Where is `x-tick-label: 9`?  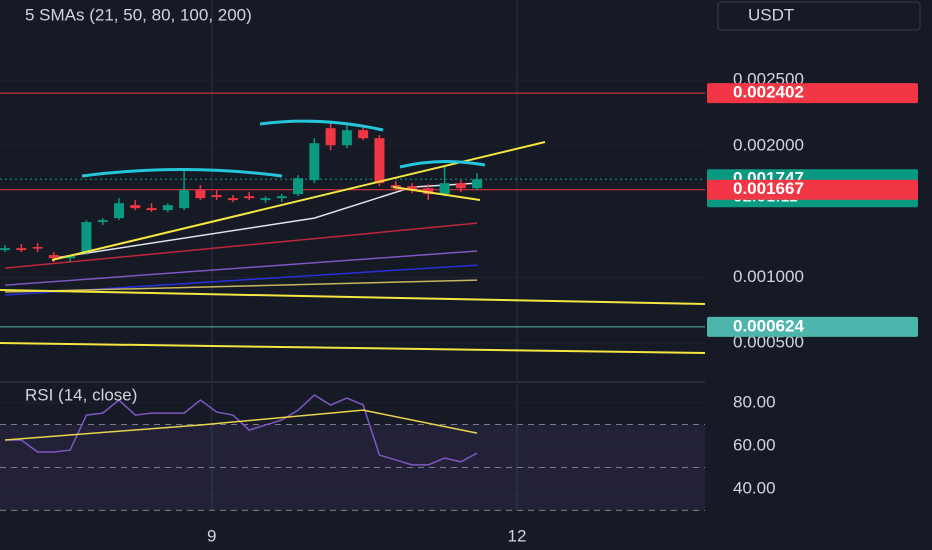 x-tick-label: 9 is located at coordinates (211, 535).